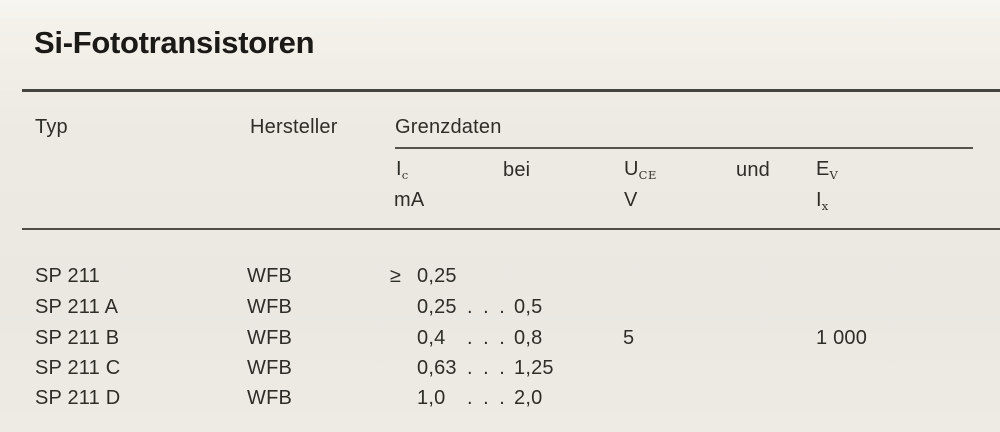 This screenshot has height=432, width=1000. What do you see at coordinates (396, 276) in the screenshot?
I see `ic-prefix: ≥` at bounding box center [396, 276].